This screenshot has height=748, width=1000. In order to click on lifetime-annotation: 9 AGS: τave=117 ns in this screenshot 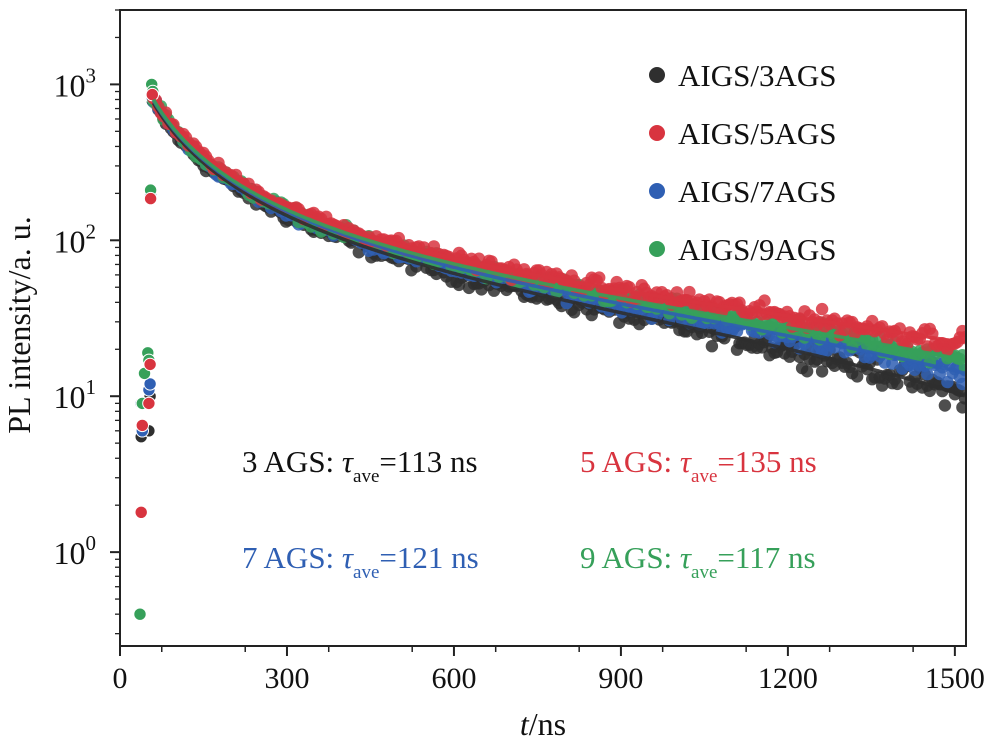, I will do `click(698, 561)`.